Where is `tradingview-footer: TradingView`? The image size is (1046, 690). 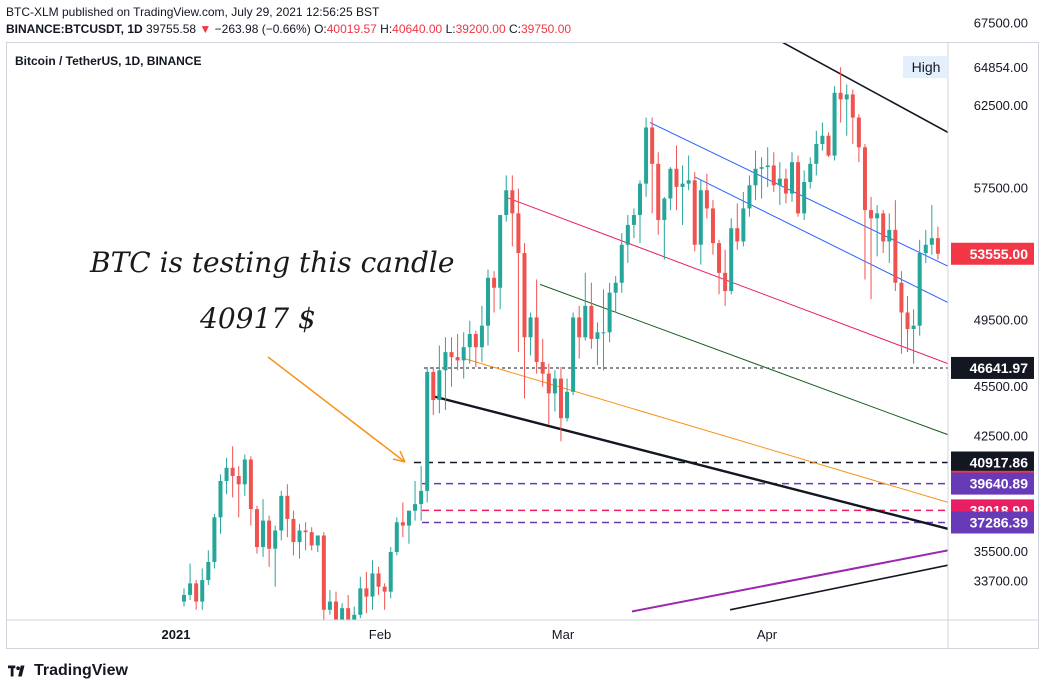 tradingview-footer: TradingView is located at coordinates (68, 671).